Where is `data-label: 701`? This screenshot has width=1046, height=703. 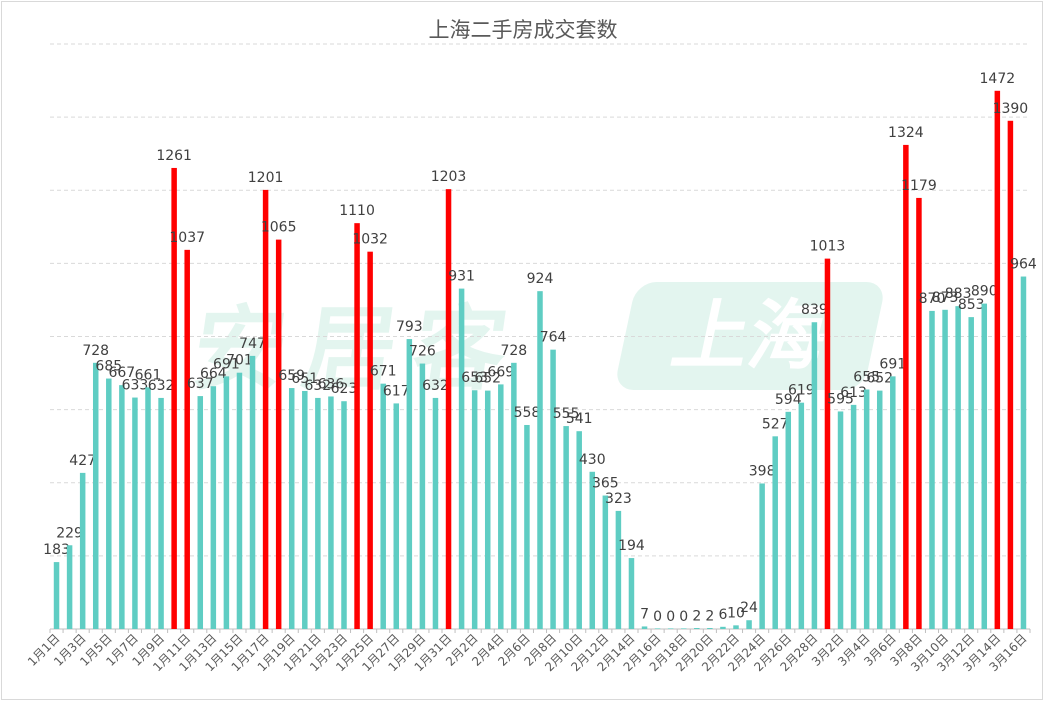
data-label: 701 is located at coordinates (239, 361).